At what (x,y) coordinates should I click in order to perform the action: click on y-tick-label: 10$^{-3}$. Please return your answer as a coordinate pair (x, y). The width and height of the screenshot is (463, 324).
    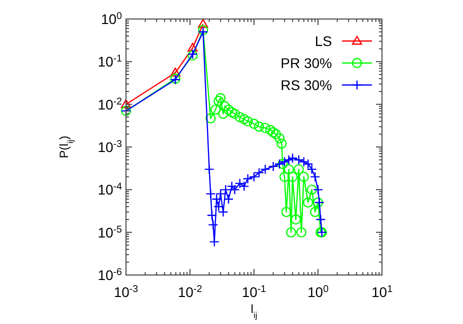
    Looking at the image, I should click on (110, 146).